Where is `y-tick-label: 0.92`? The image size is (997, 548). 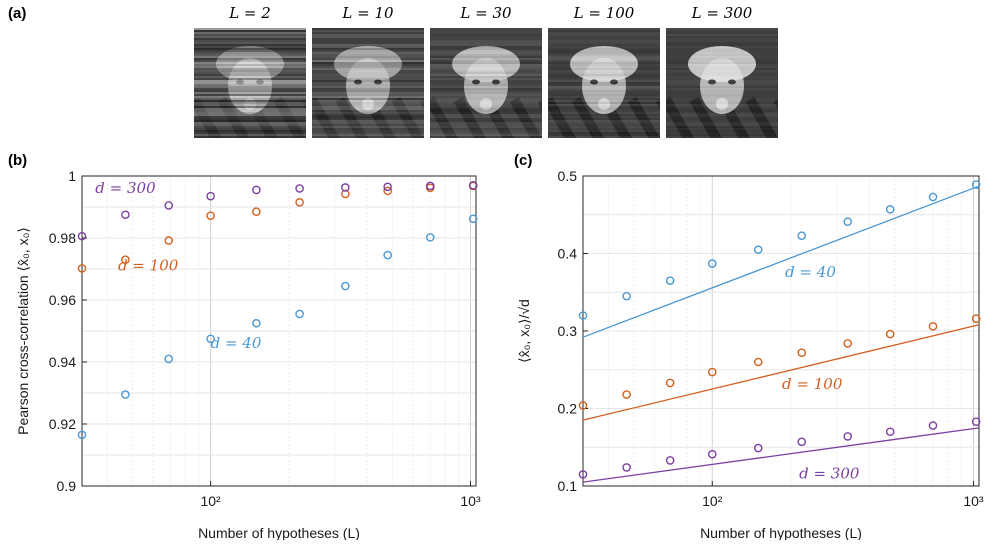
y-tick-label: 0.92 is located at coordinates (62, 424).